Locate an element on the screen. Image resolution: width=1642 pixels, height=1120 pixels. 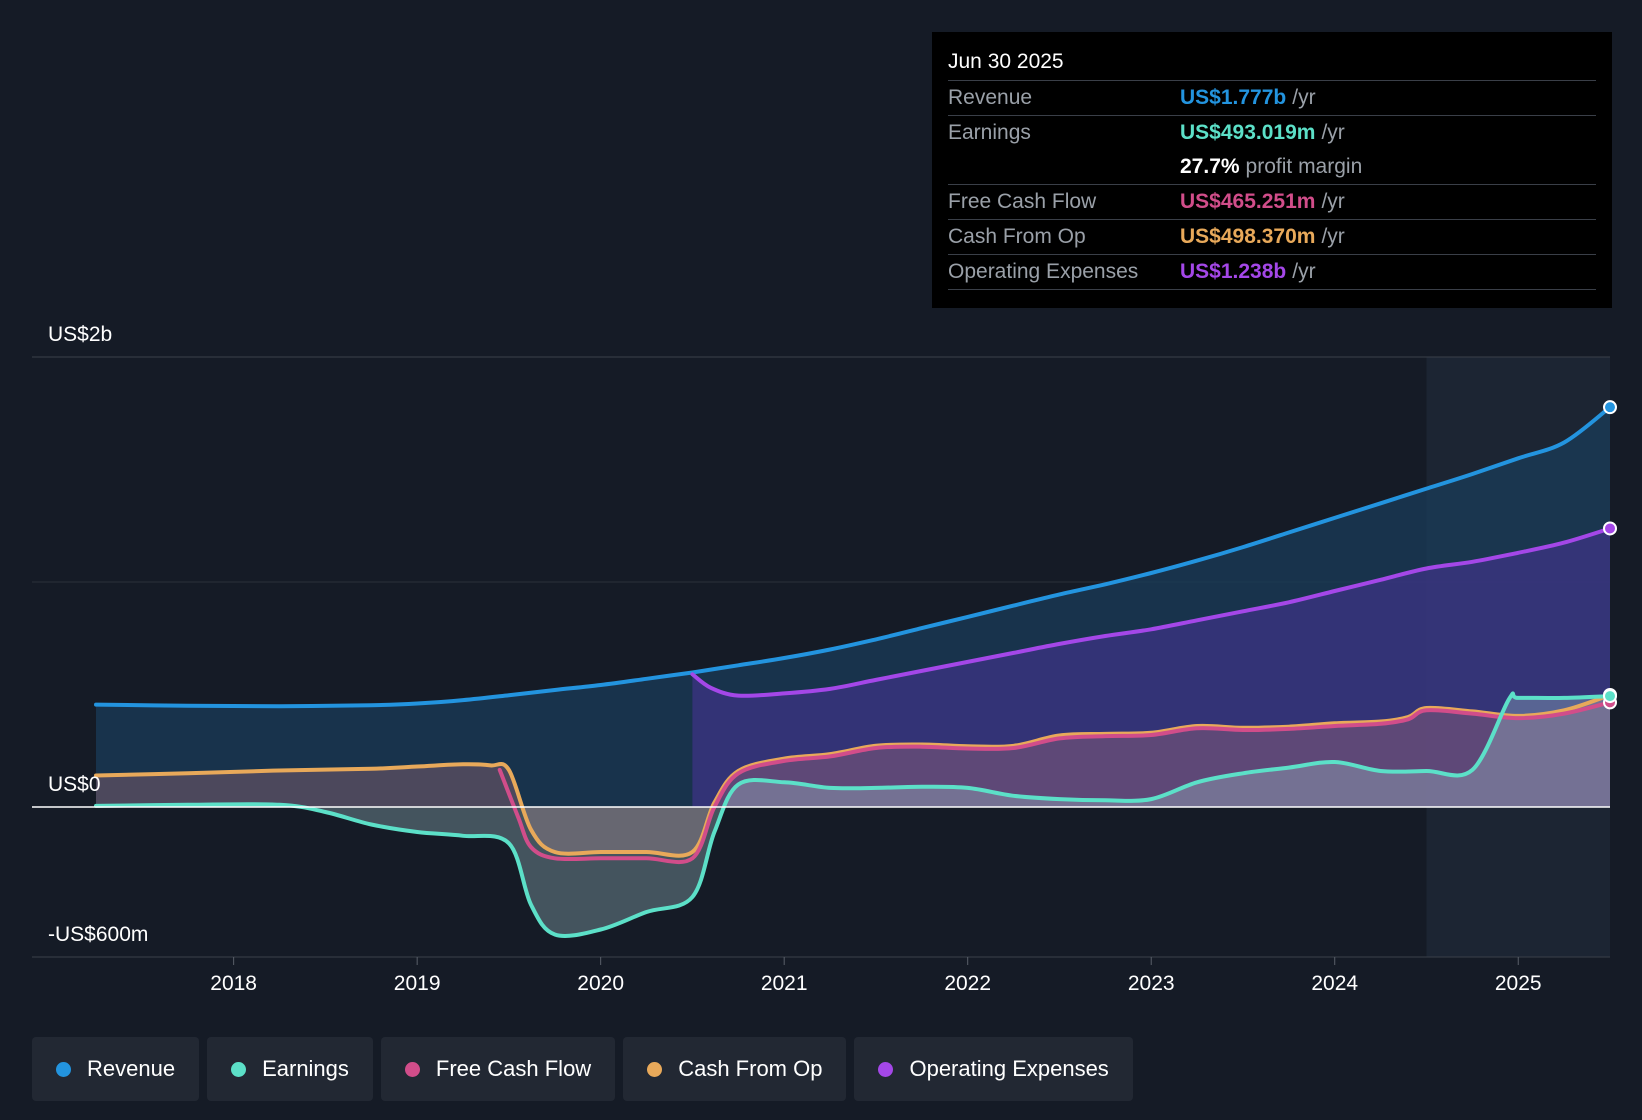
legend-label: Free Cash Flow is located at coordinates (513, 1068).